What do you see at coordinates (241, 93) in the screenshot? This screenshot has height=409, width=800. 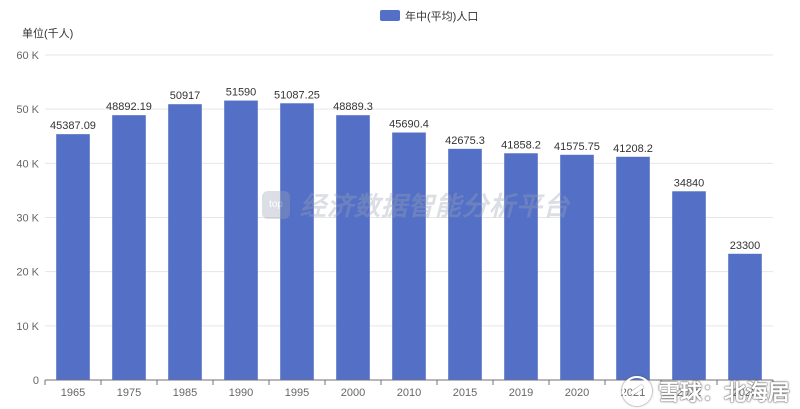 I see `data-label: 51590` at bounding box center [241, 93].